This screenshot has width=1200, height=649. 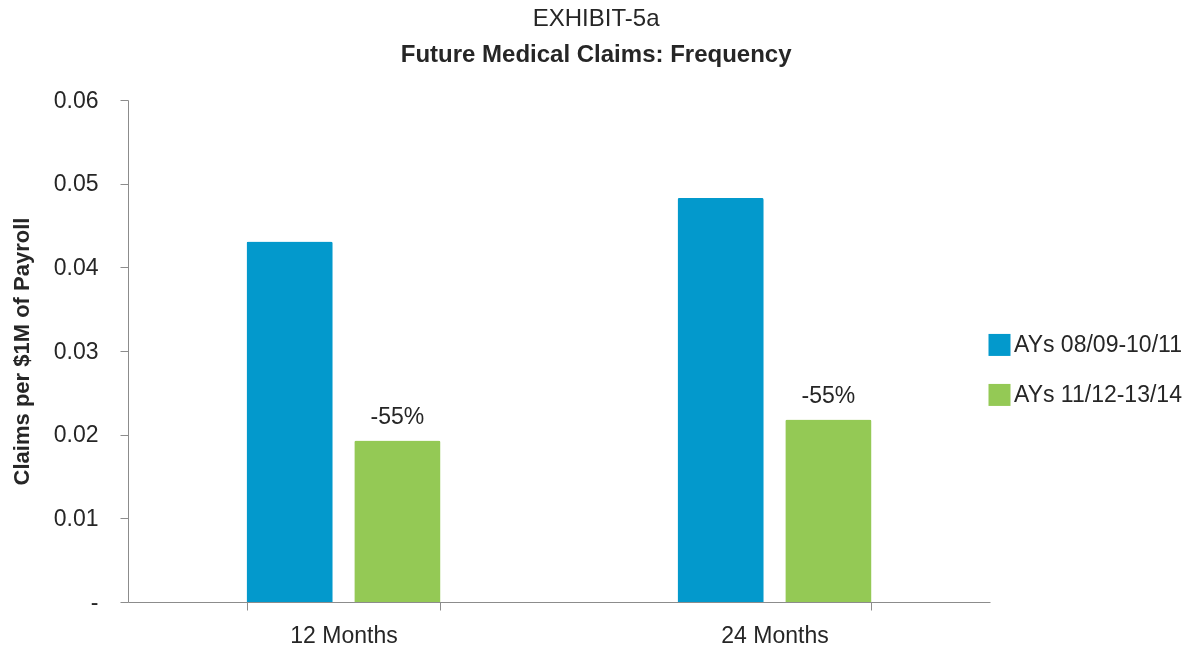 What do you see at coordinates (596, 17) in the screenshot?
I see `chart-title: EXHIBIT-5a` at bounding box center [596, 17].